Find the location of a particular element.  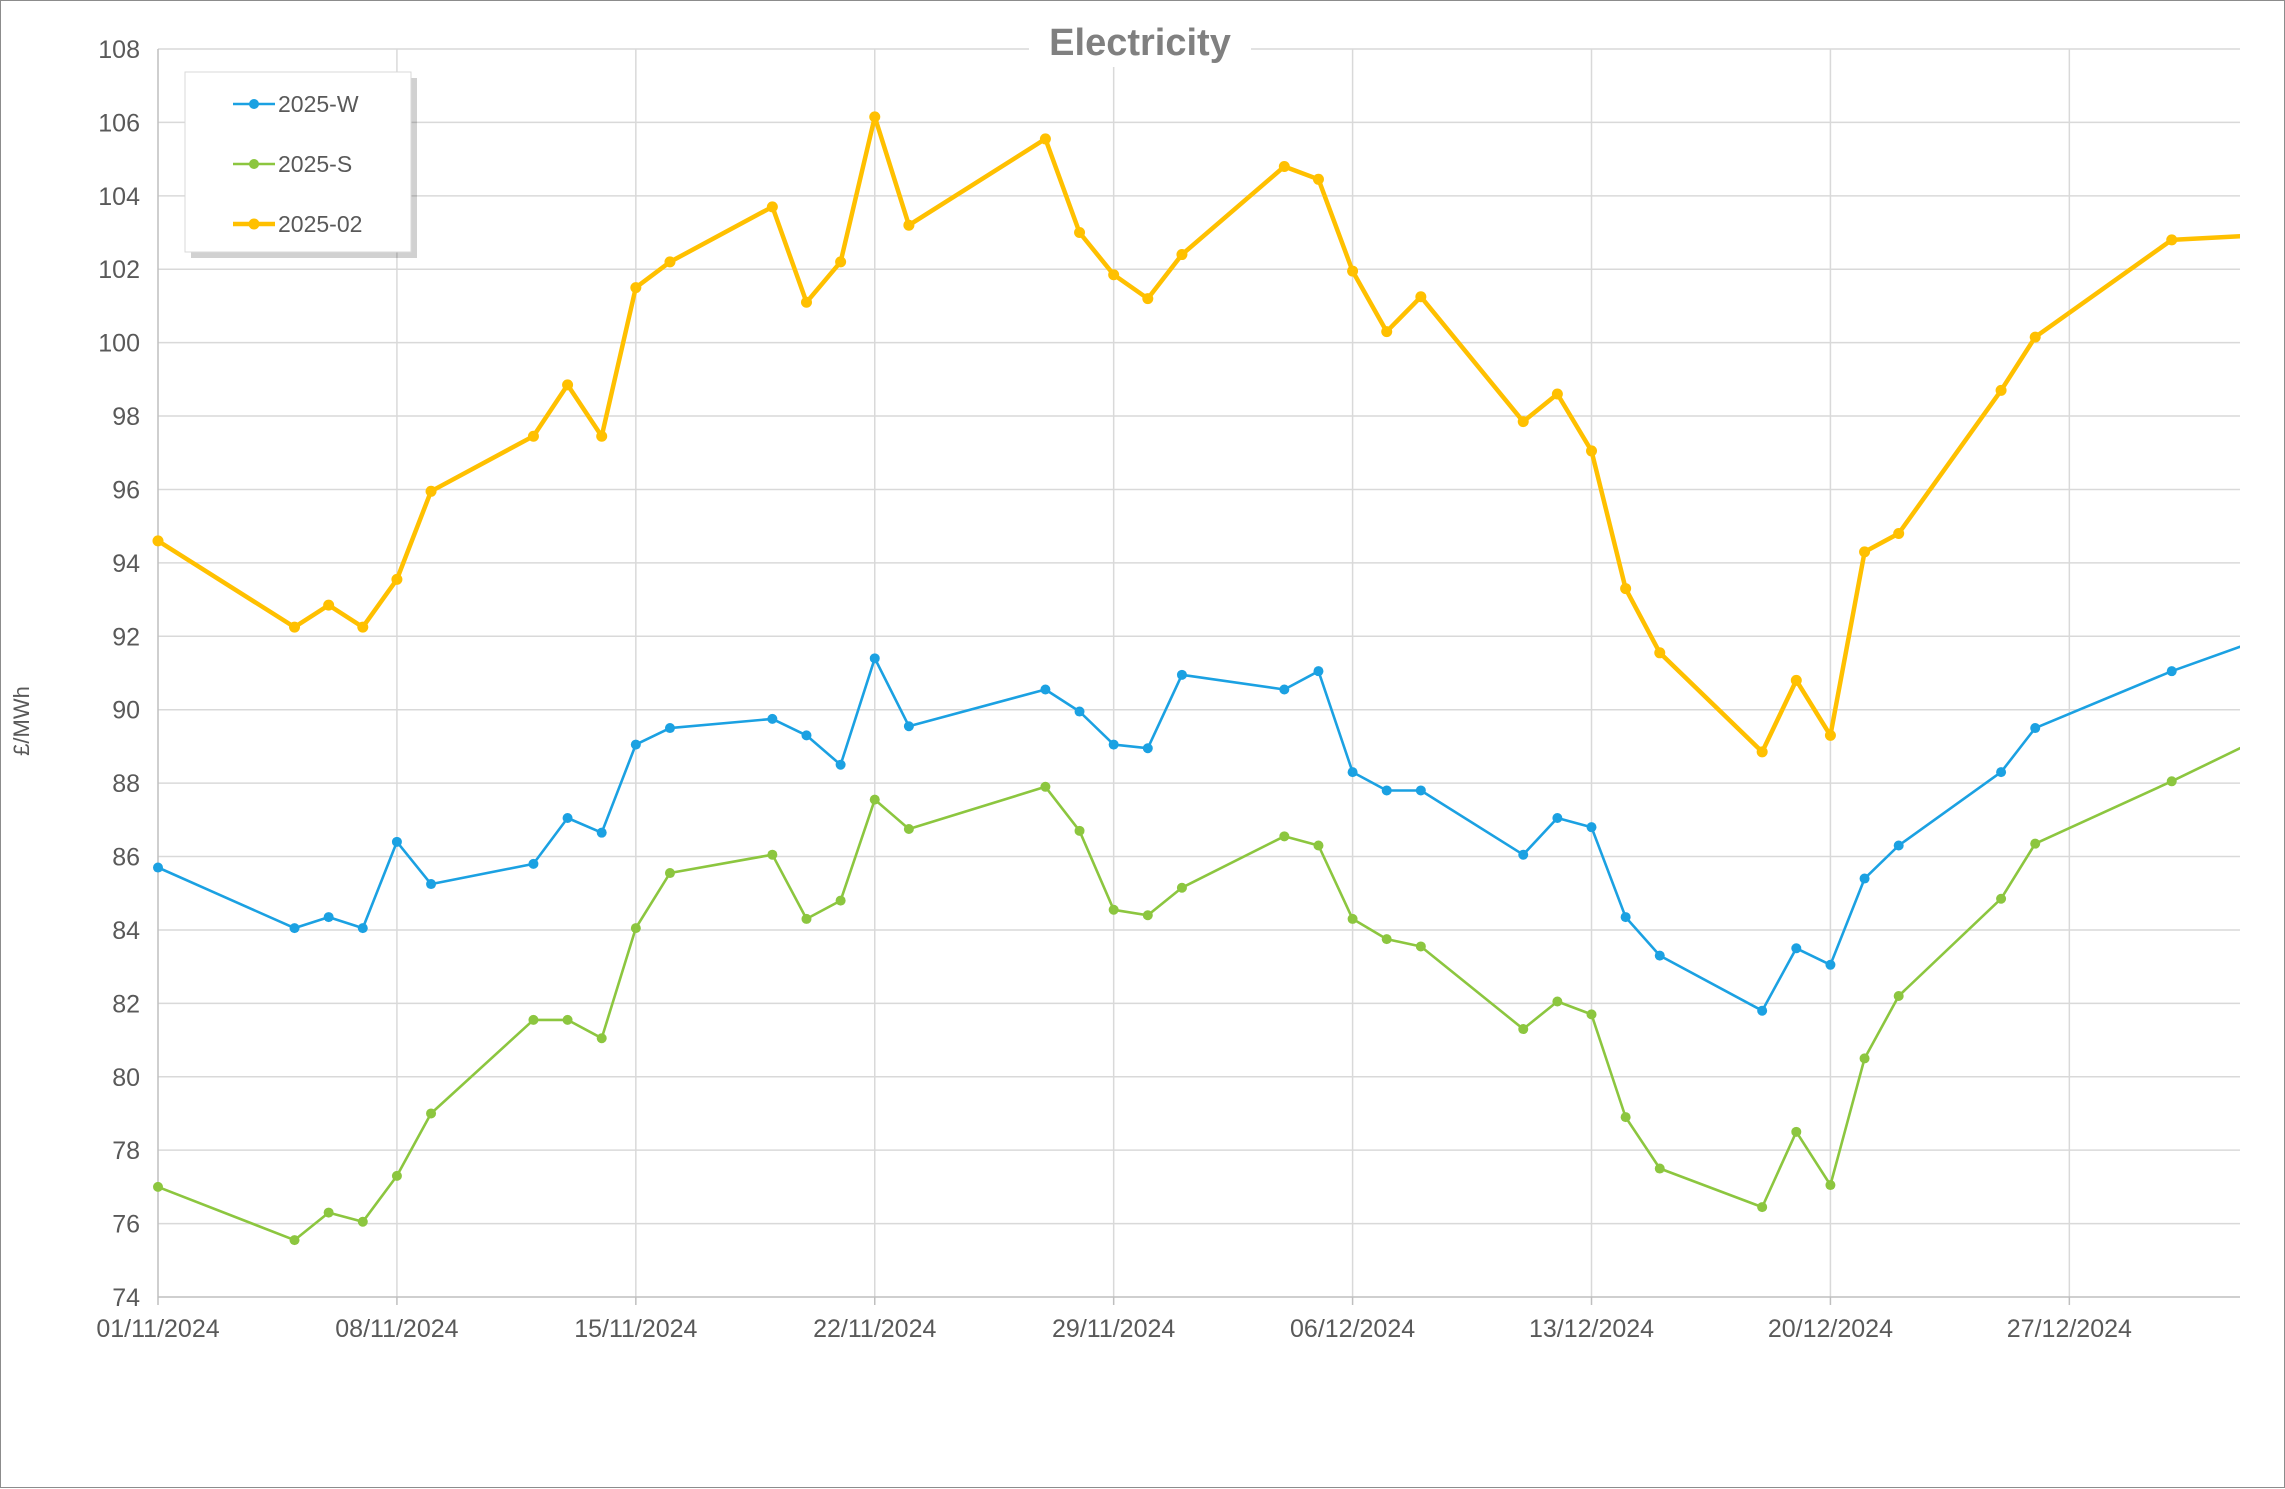

y-tick-label: 98 is located at coordinates (126, 417).